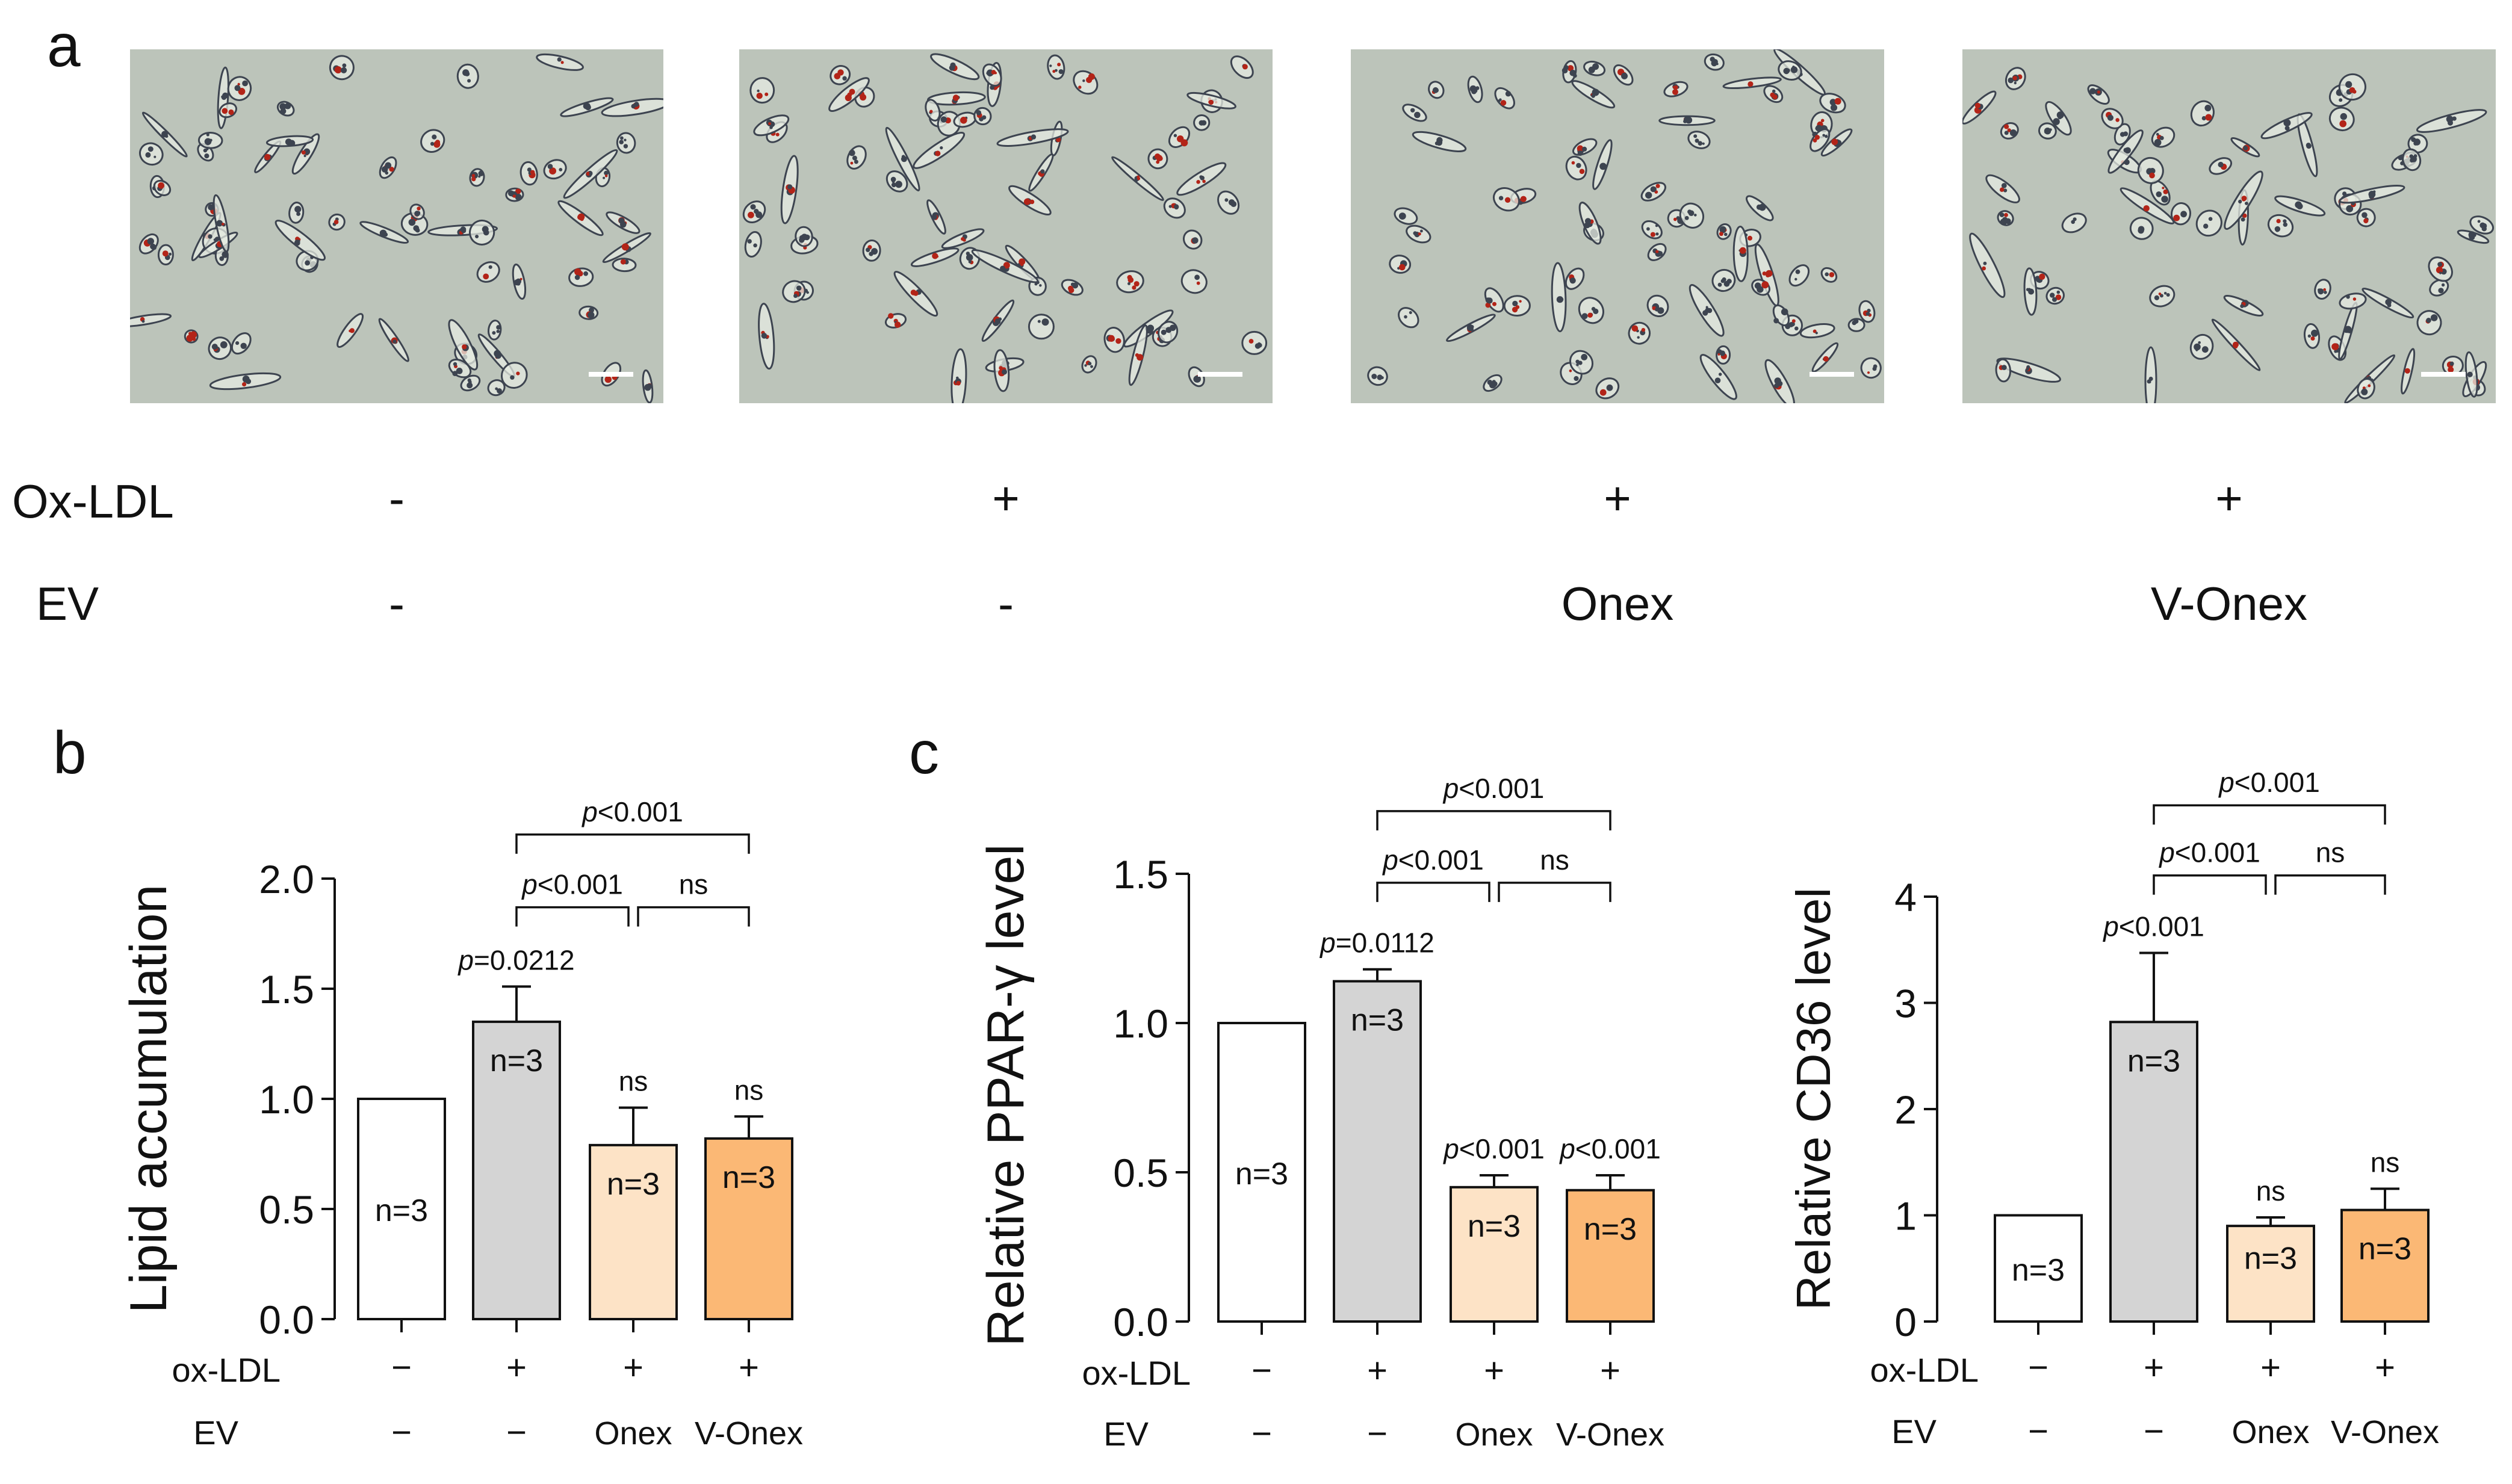 This screenshot has width=2512, height=1484. Describe the element at coordinates (1316, 498) in the screenshot. I see `panel-a-oxldl-values: - + + +` at that location.